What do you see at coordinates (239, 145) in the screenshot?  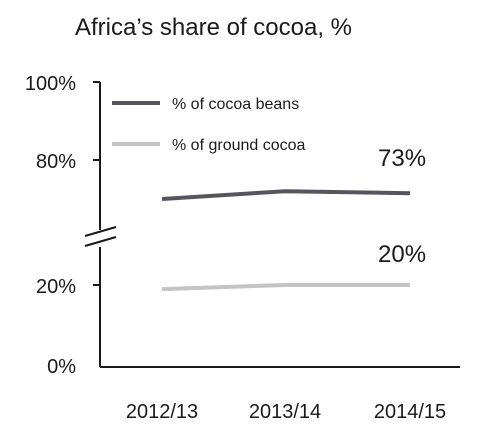 I see `legend-label-ground-cocoa: % of ground cocoa` at bounding box center [239, 145].